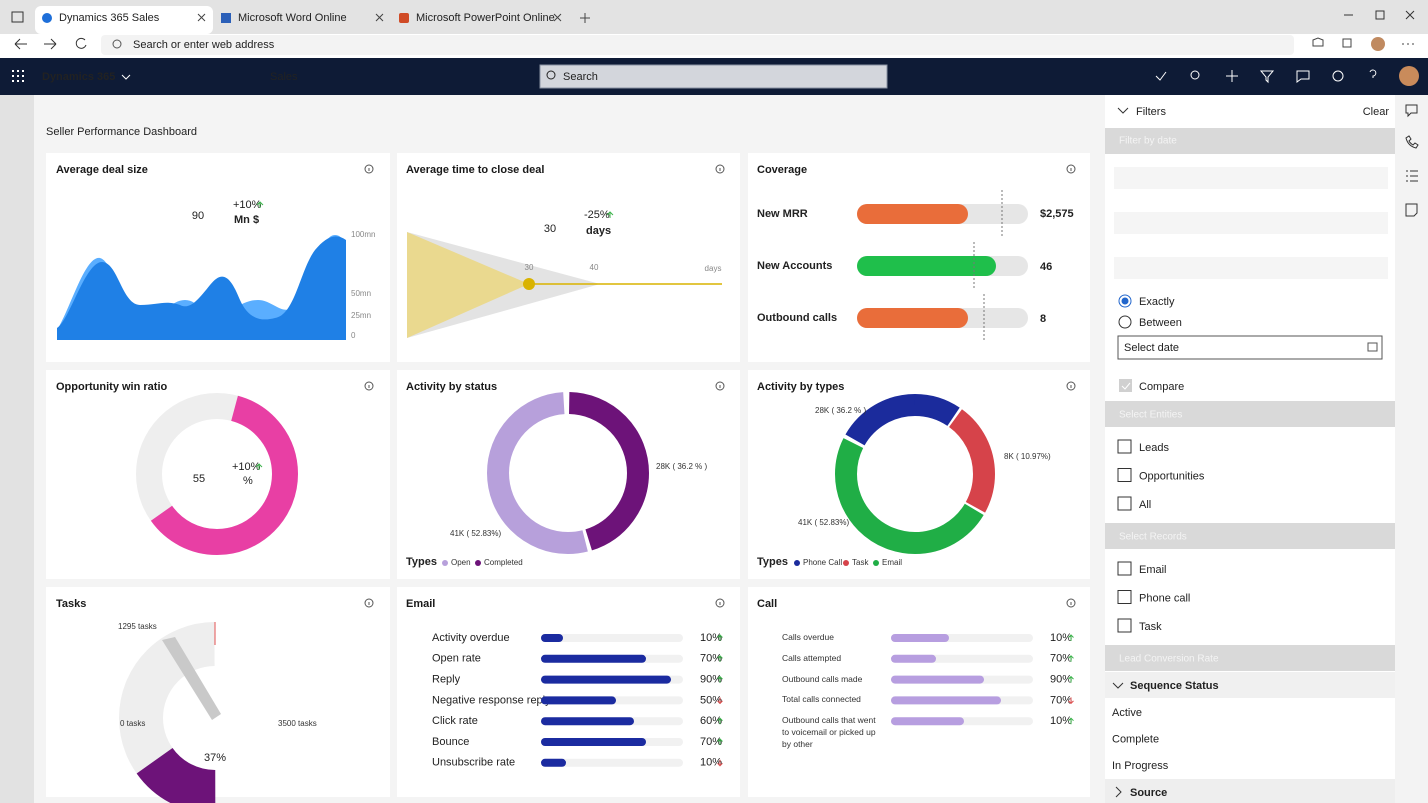 This screenshot has height=803, width=1428. I want to click on gauge-needle, so click(191, 678).